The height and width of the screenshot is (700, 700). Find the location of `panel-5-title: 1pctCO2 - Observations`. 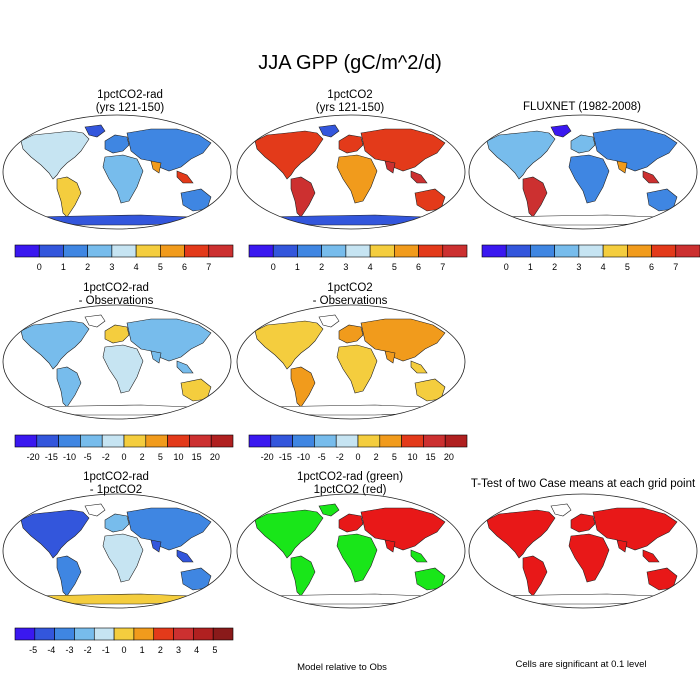

panel-5-title: 1pctCO2 - Observations is located at coordinates (350, 295).